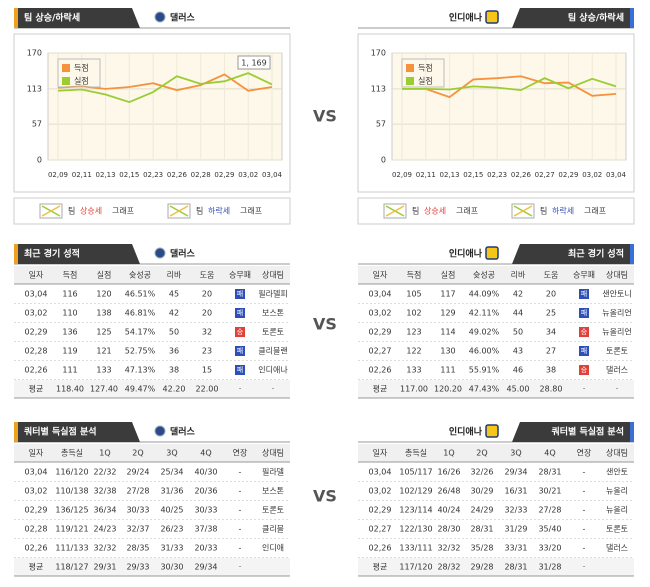  Describe the element at coordinates (70, 389) in the screenshot. I see `average-cell: 118.40` at that location.